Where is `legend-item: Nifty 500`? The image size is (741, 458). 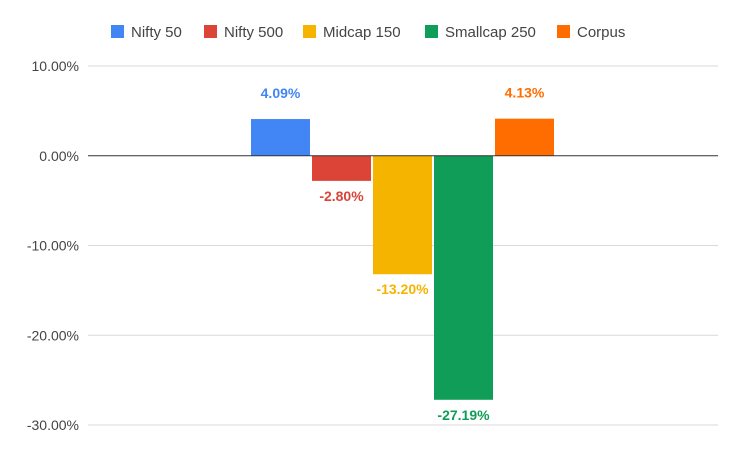
legend-item: Nifty 500 is located at coordinates (243, 32).